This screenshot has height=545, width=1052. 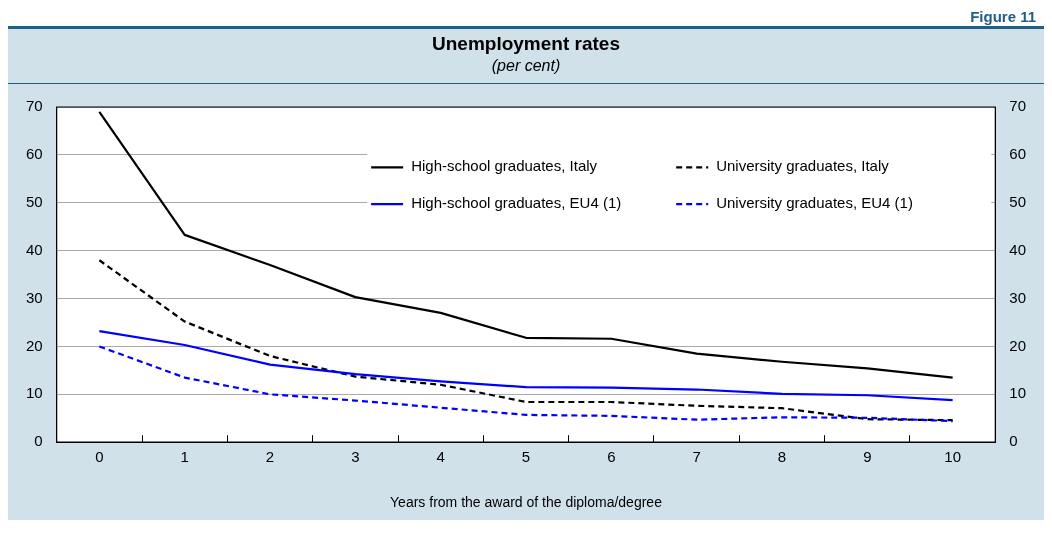 I want to click on y2-tick-label: 10, so click(x=1017, y=393).